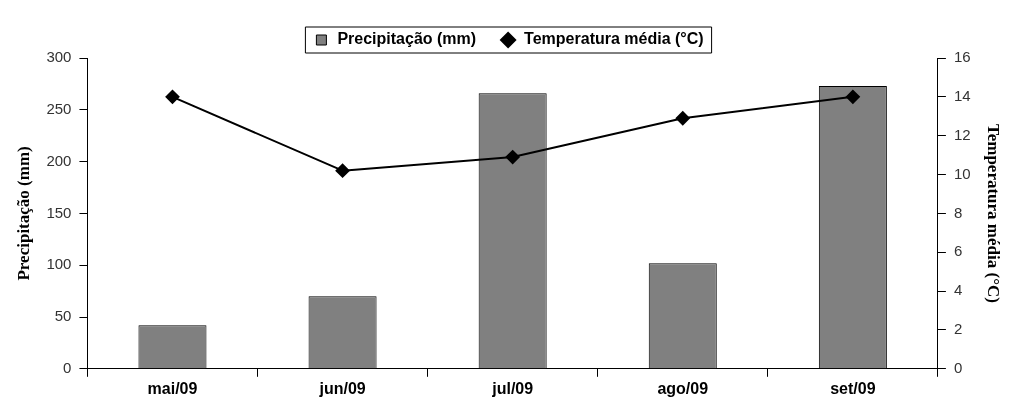 Image resolution: width=1017 pixels, height=402 pixels. What do you see at coordinates (59, 108) in the screenshot?
I see `y-tick-label: 250` at bounding box center [59, 108].